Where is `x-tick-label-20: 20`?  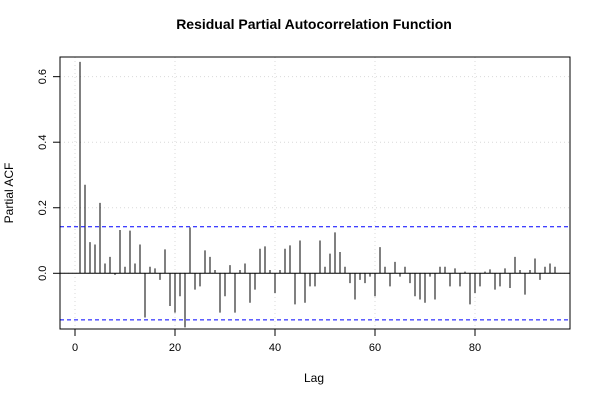 x-tick-label-20: 20 is located at coordinates (175, 348).